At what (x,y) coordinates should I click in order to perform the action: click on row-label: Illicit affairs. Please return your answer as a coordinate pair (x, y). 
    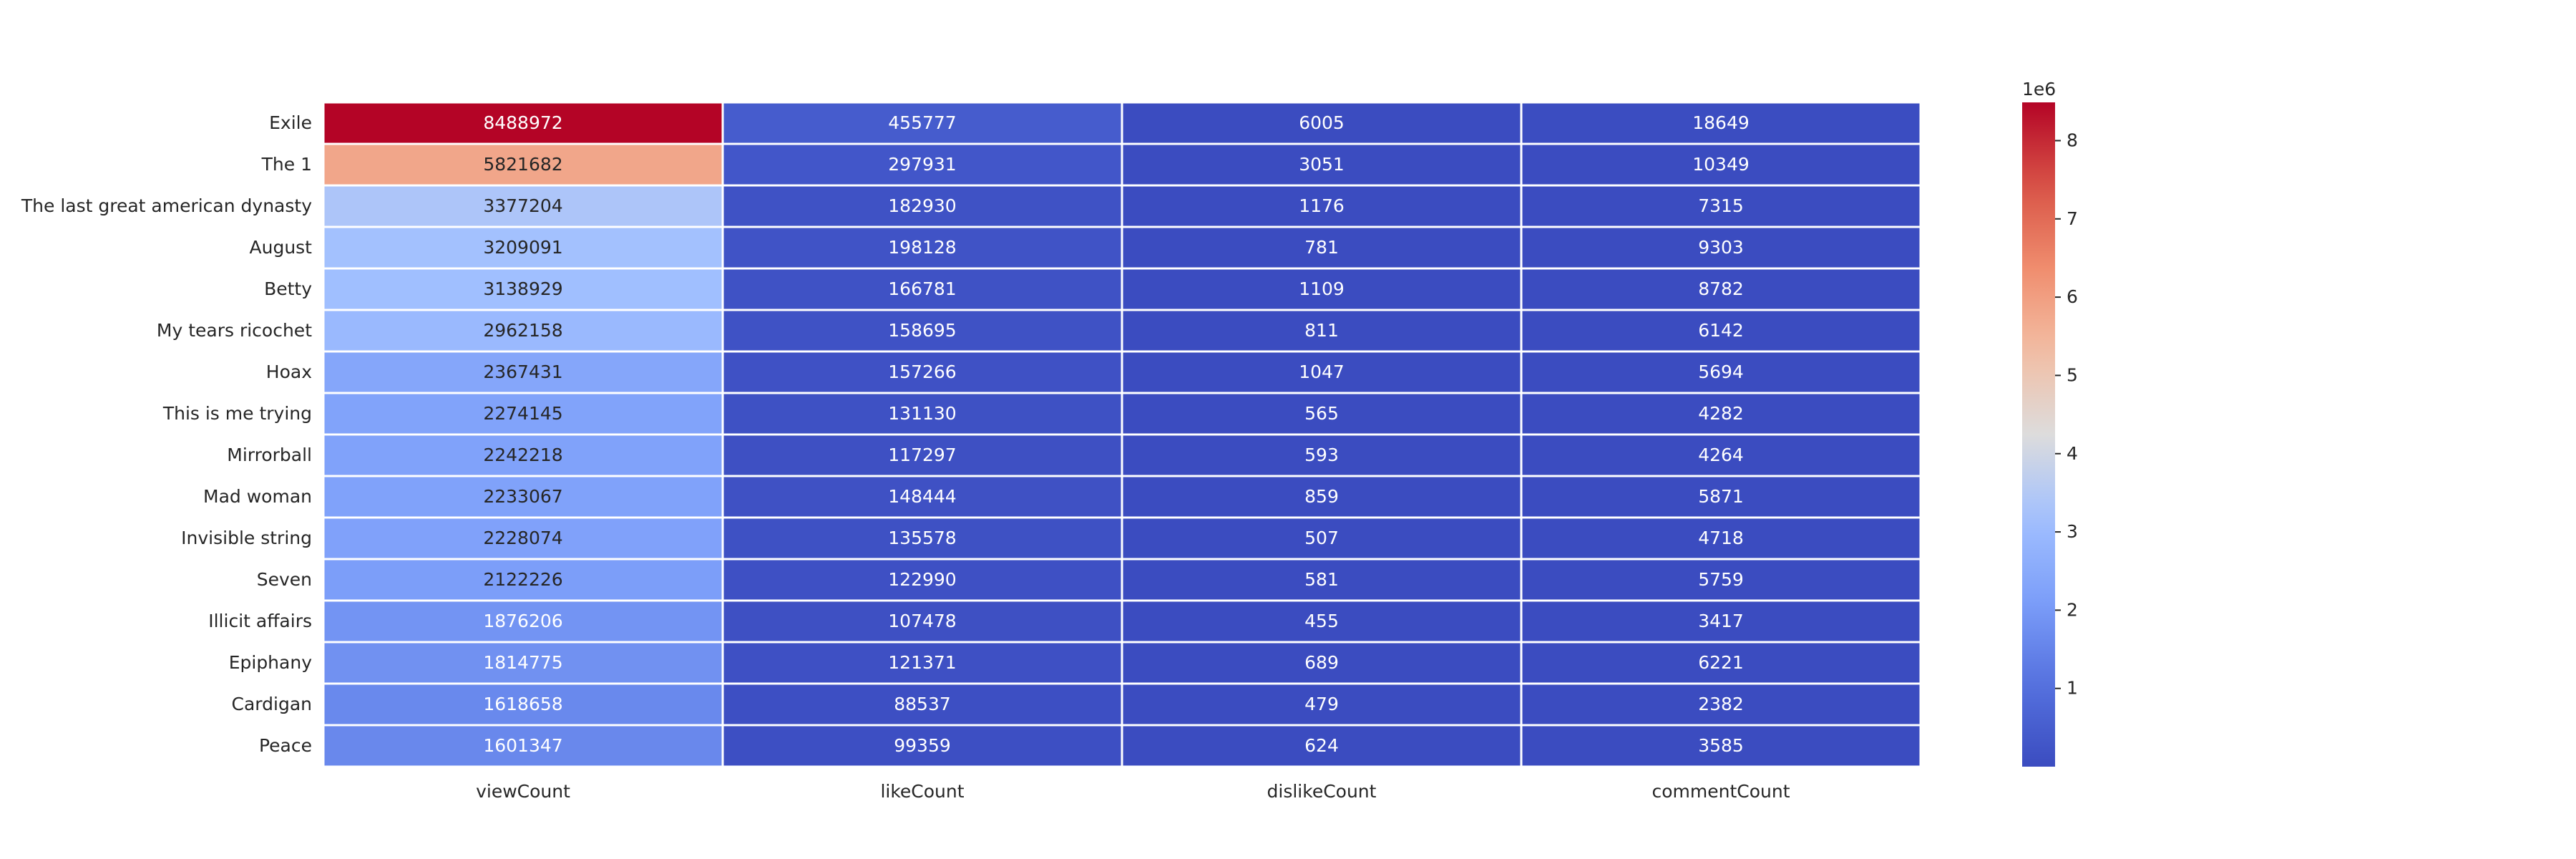
    Looking at the image, I should click on (260, 621).